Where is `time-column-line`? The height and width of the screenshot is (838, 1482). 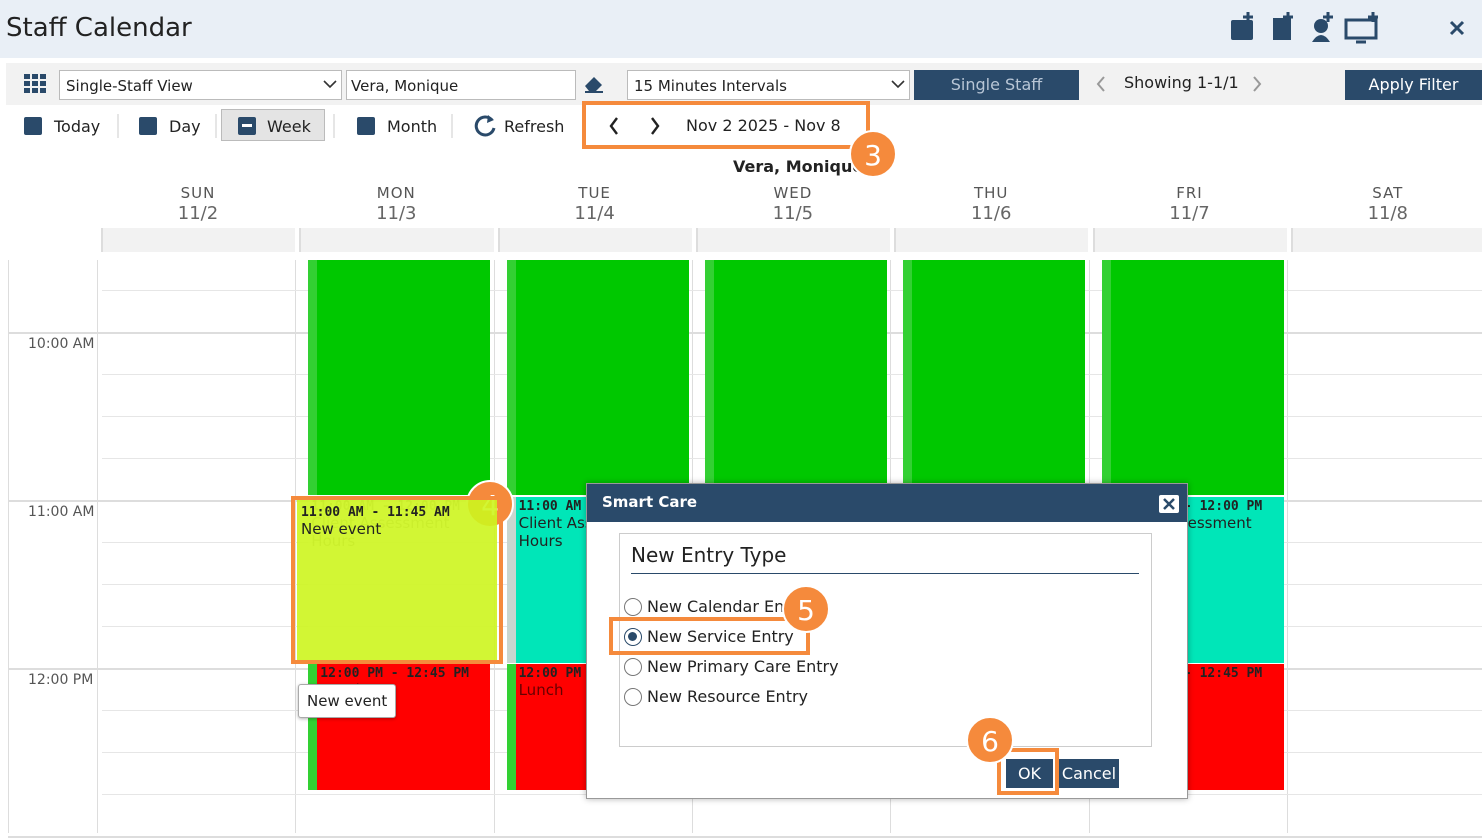
time-column-line is located at coordinates (8, 546).